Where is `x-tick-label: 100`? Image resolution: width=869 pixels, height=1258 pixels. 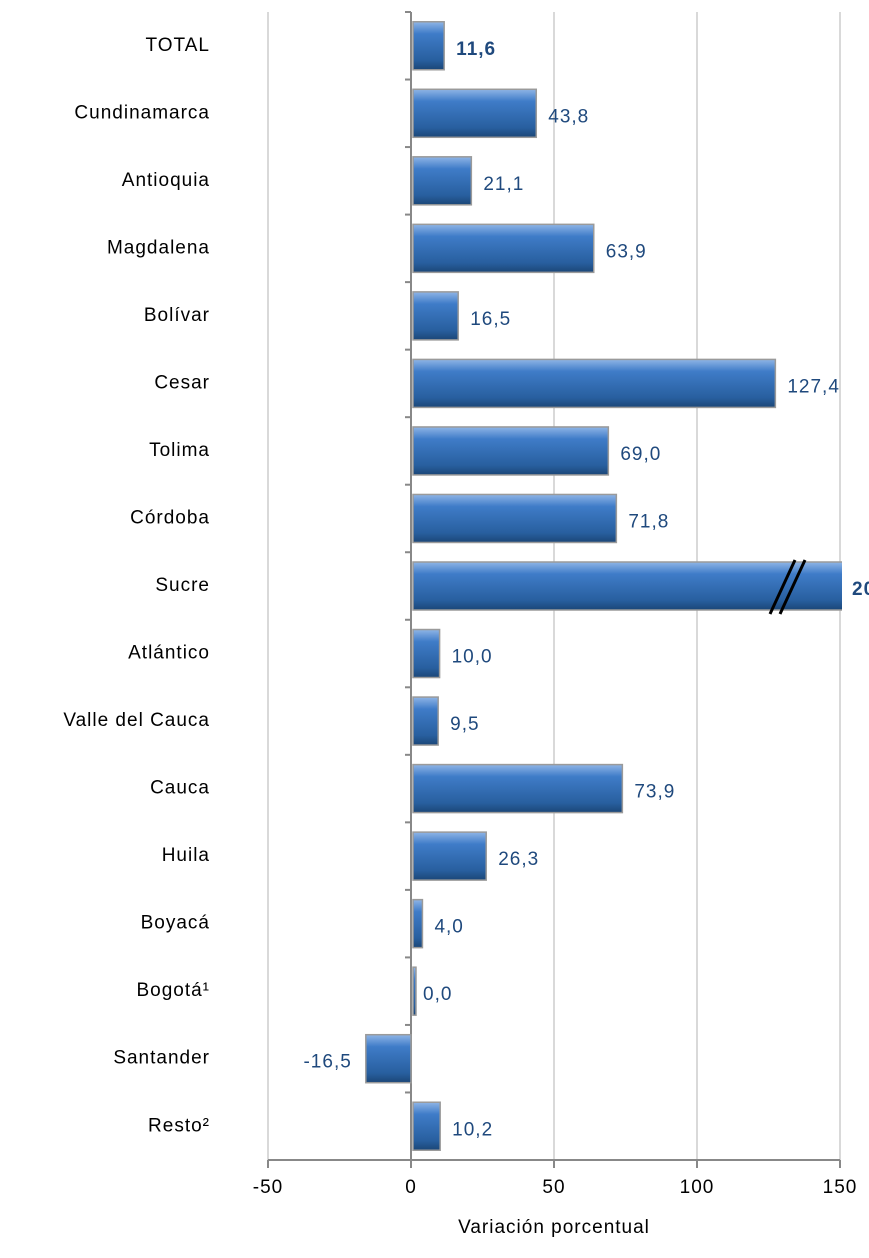
x-tick-label: 100 is located at coordinates (697, 1187).